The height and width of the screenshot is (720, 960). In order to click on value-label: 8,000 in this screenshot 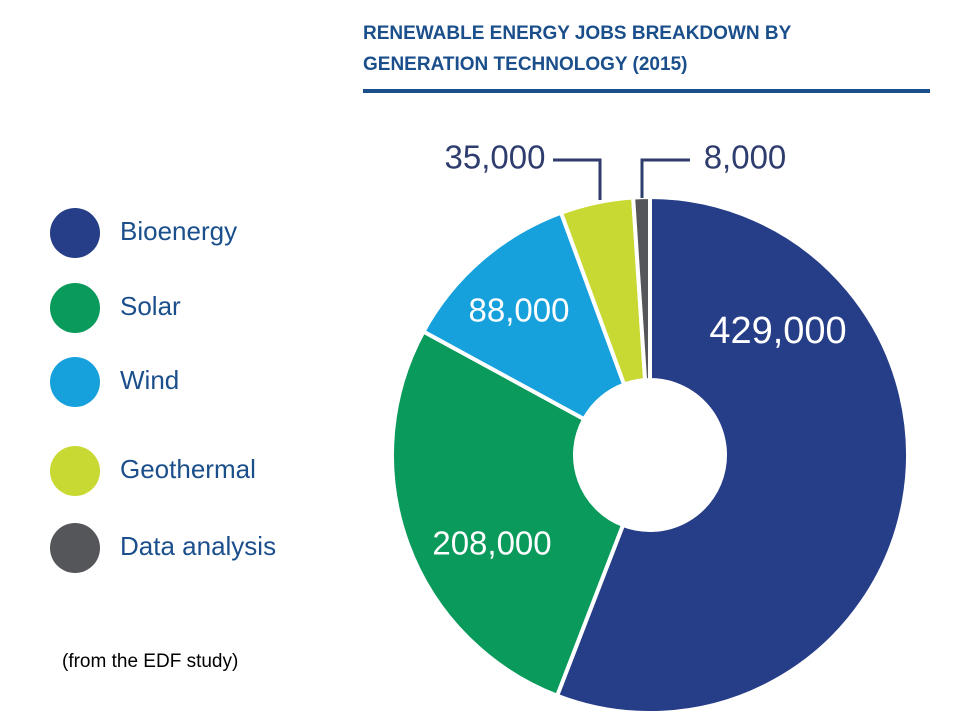, I will do `click(745, 157)`.